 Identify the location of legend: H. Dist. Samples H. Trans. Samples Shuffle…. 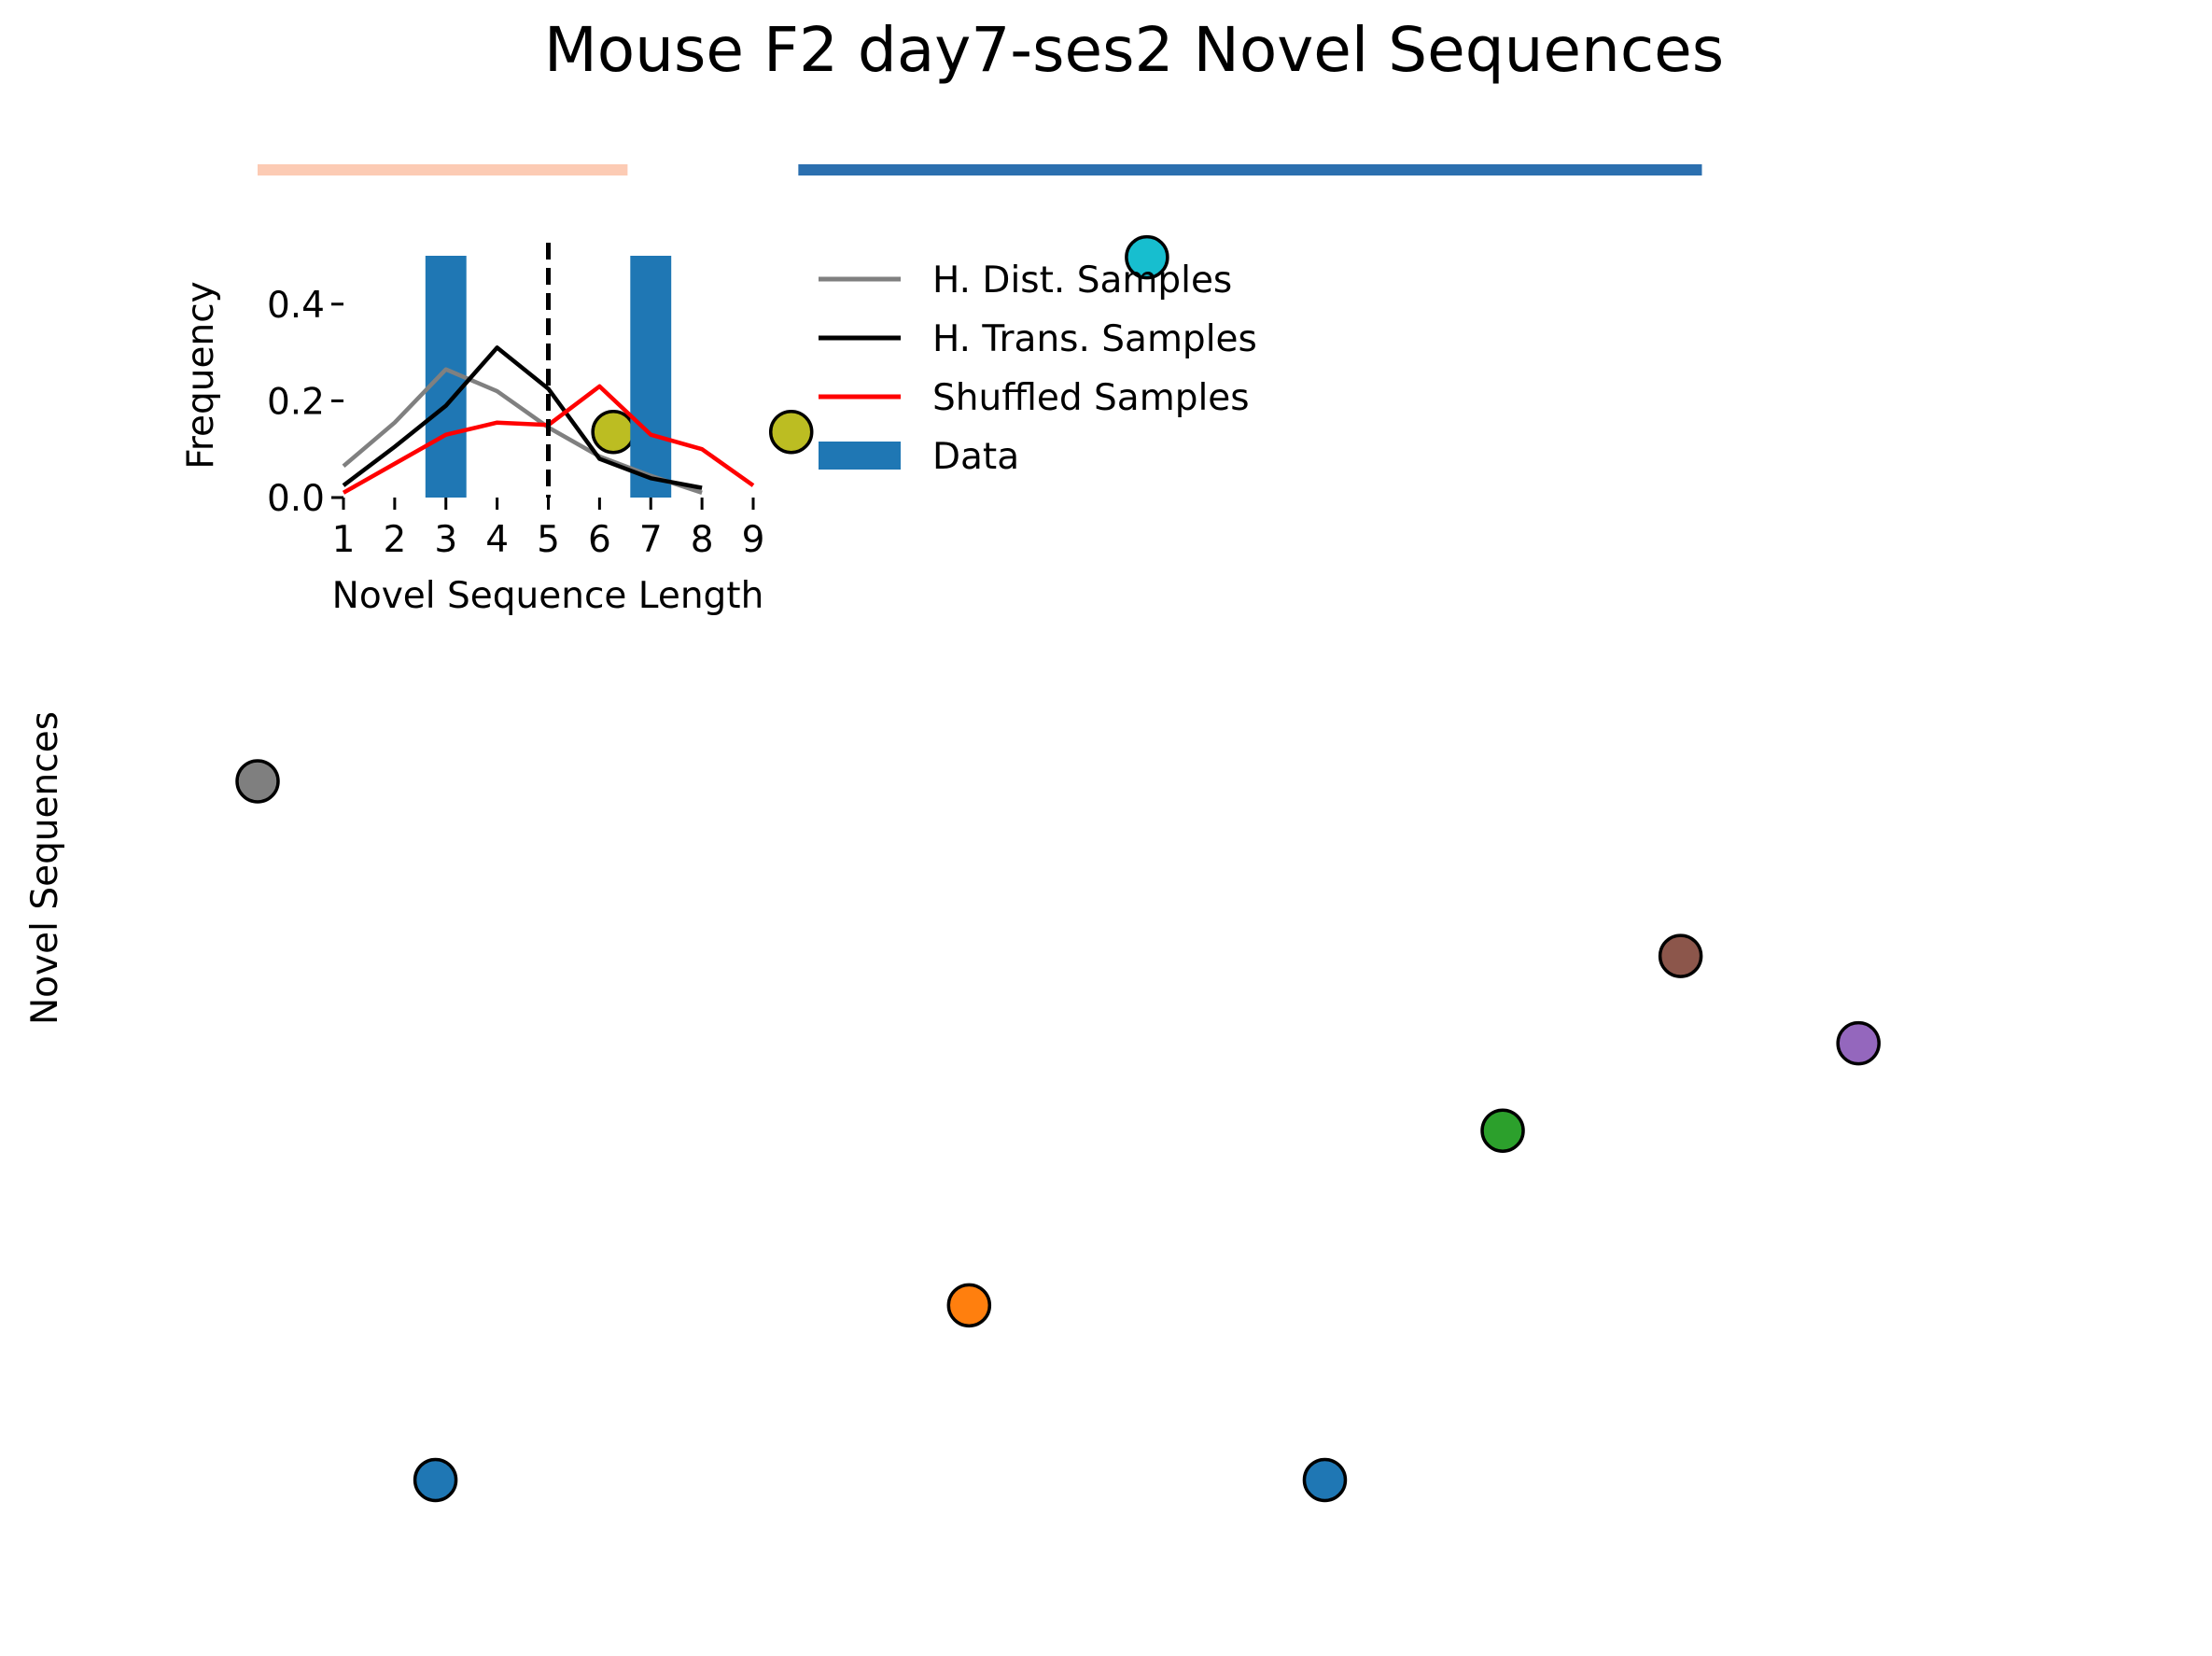
(1038, 369).